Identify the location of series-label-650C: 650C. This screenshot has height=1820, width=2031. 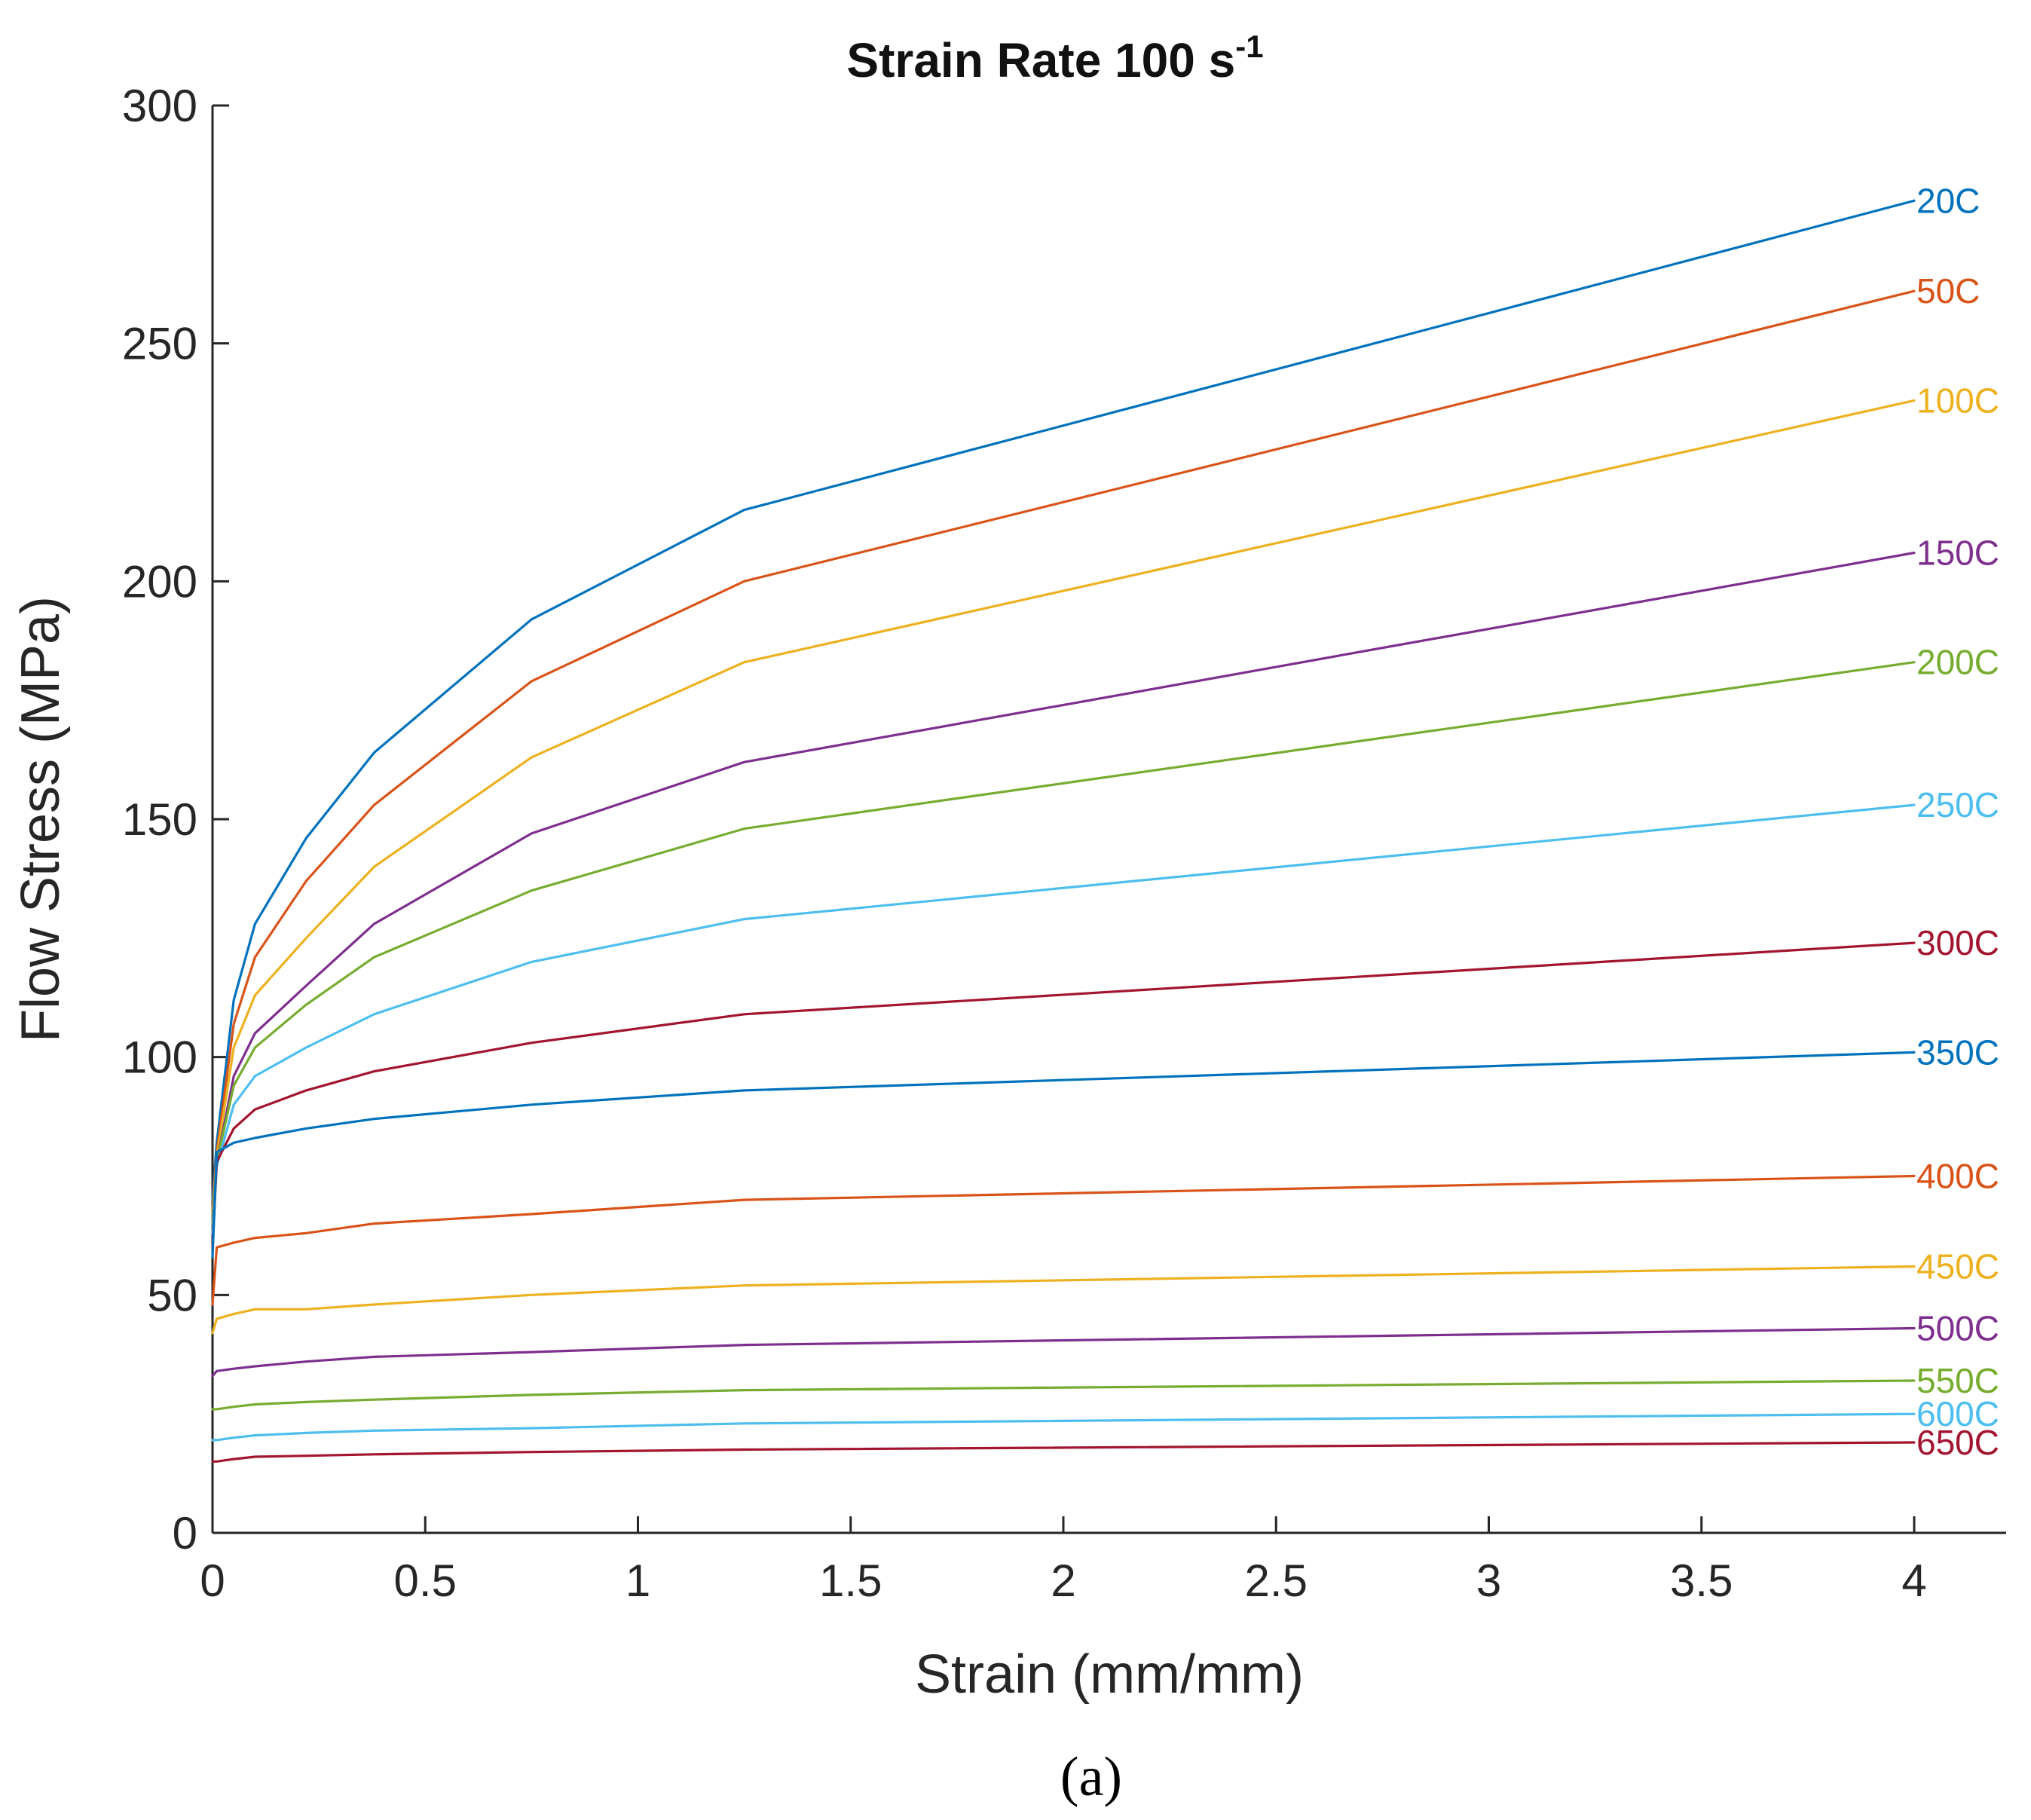
(1957, 1442).